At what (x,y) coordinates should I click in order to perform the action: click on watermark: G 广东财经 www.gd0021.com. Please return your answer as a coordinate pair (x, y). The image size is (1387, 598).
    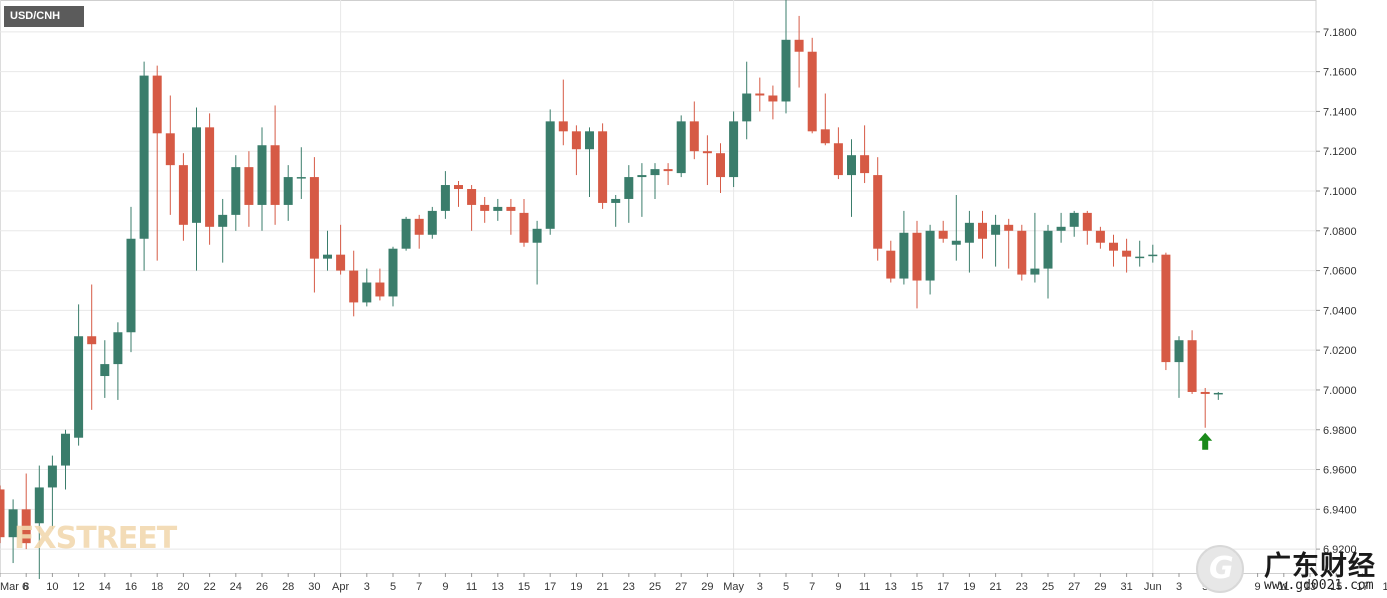
    Looking at the image, I should click on (1287, 570).